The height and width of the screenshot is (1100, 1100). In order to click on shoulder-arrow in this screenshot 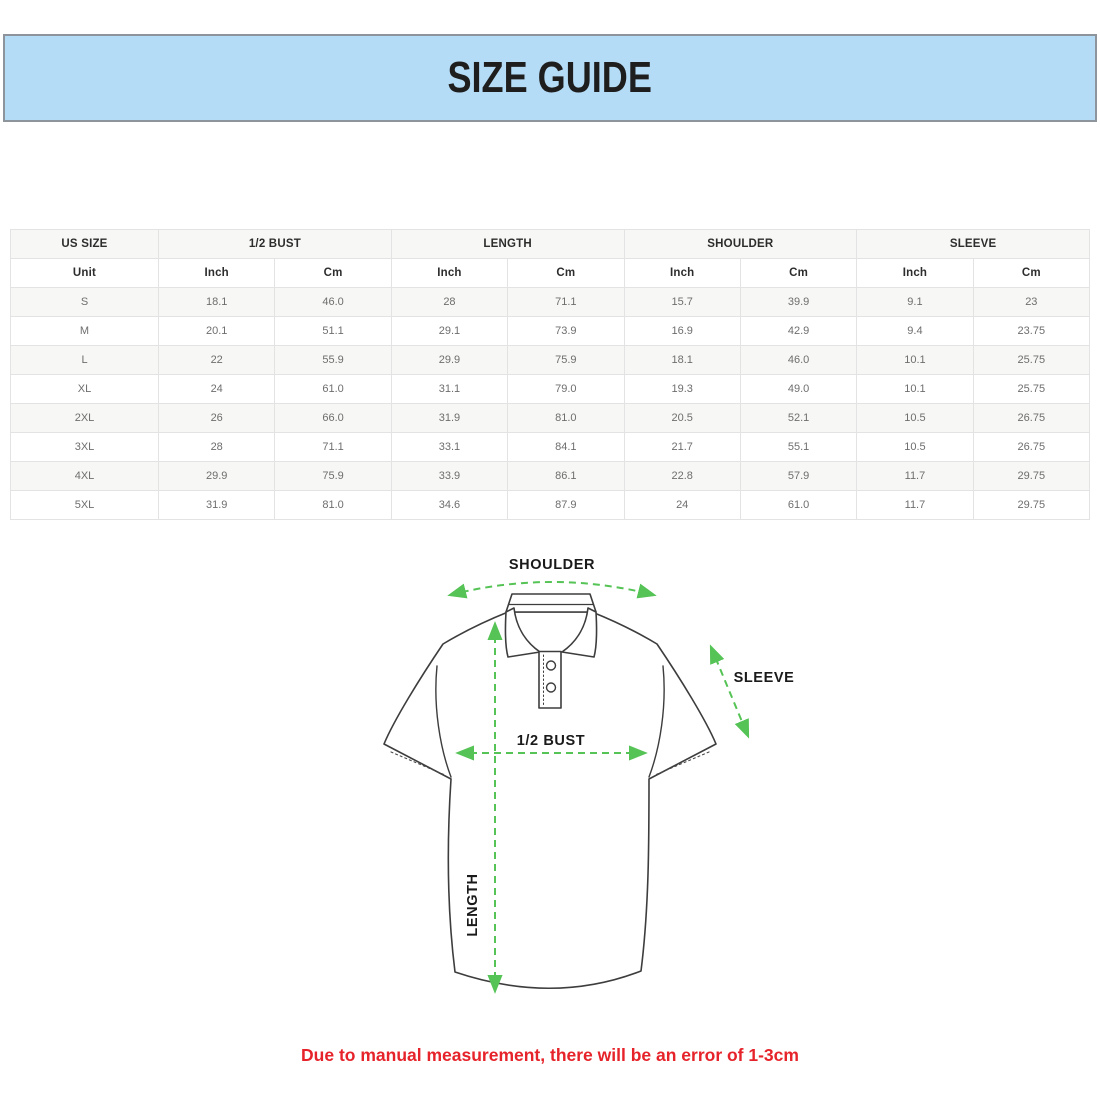, I will do `click(552, 590)`.